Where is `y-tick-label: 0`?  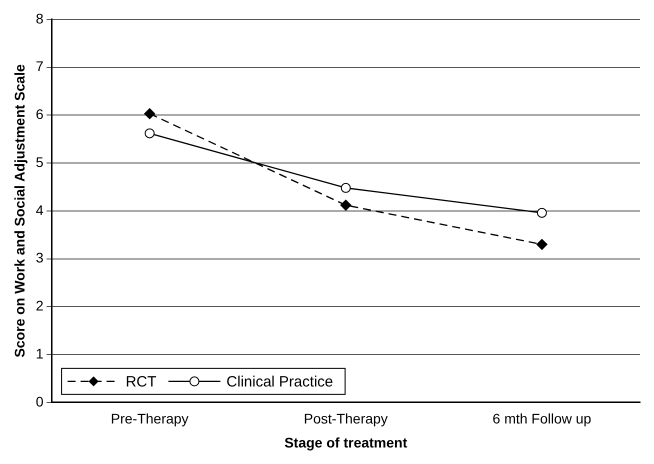 y-tick-label: 0 is located at coordinates (40, 401).